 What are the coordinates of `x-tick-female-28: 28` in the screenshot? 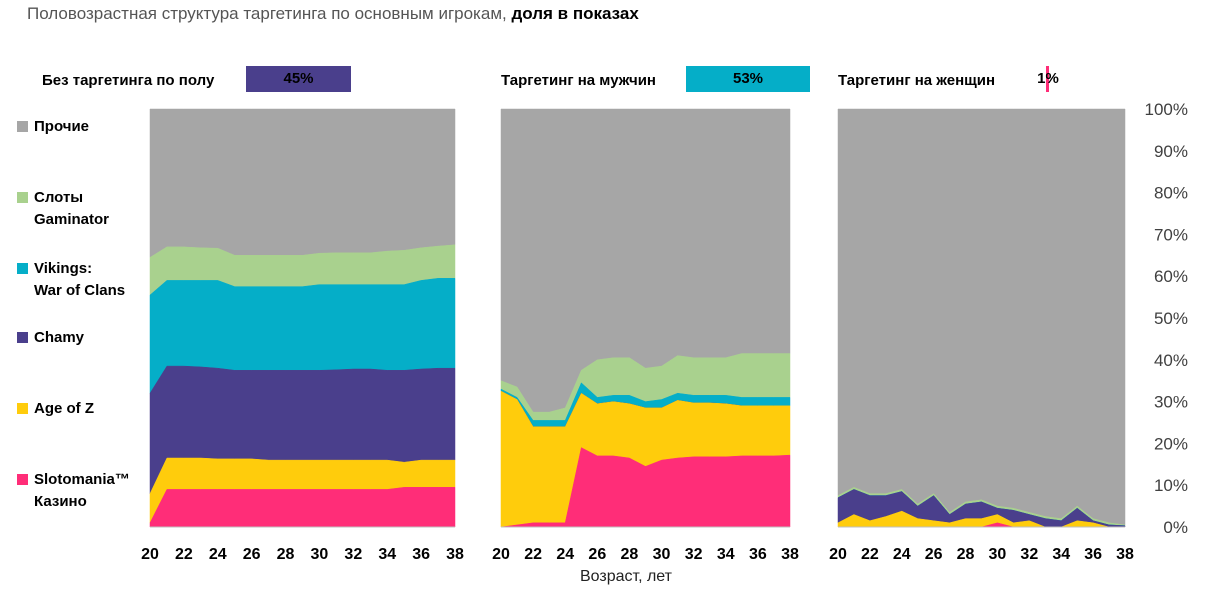 It's located at (966, 554).